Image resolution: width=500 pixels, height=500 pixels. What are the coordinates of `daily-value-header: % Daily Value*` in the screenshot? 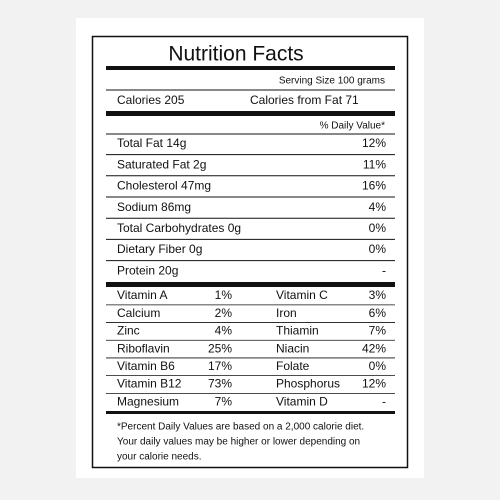 It's located at (353, 126).